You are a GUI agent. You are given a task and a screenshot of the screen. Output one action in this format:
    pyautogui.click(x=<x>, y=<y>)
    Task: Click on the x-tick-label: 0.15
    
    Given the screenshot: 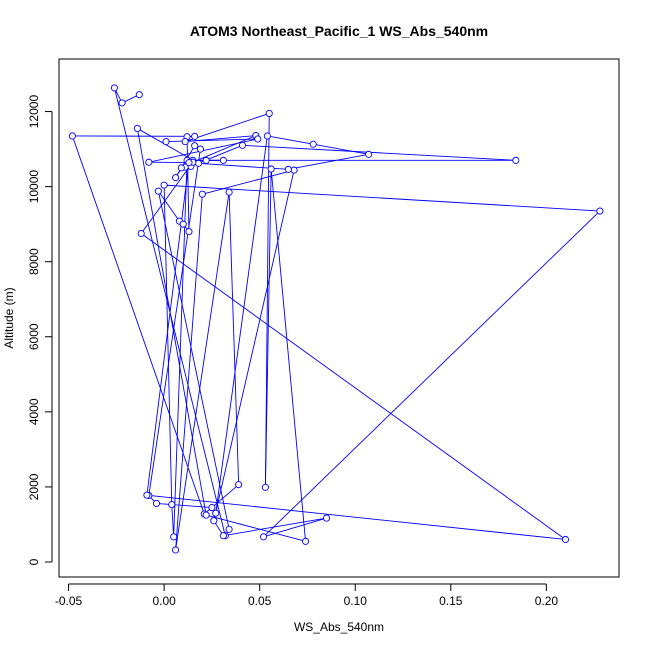 What is the action you would take?
    pyautogui.click(x=451, y=601)
    